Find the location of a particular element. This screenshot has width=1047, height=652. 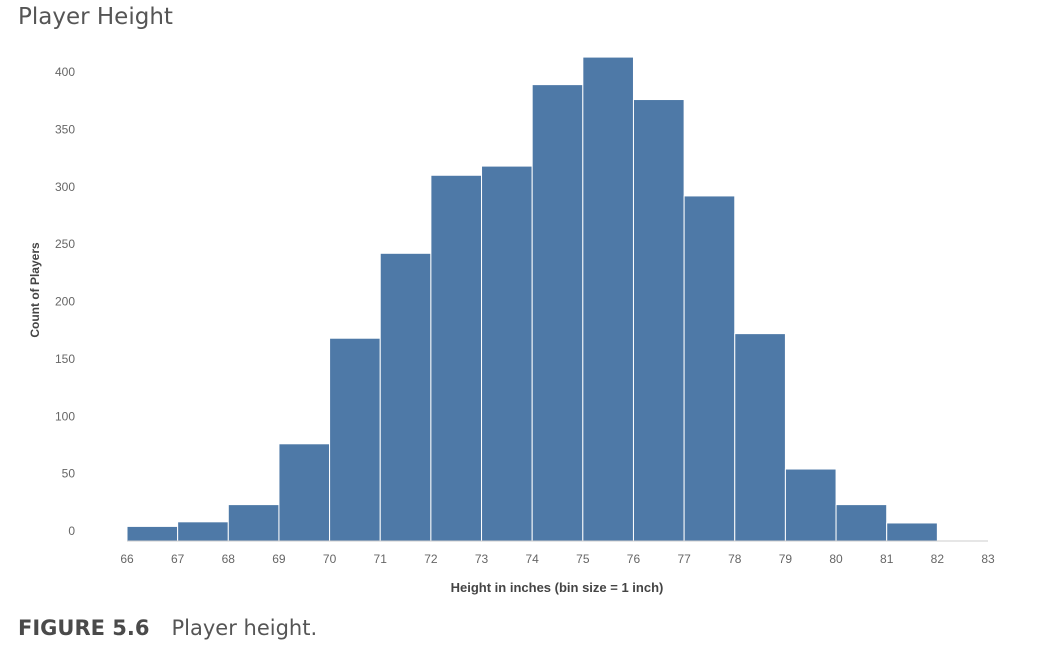

x-tick-label: 70 is located at coordinates (330, 559).